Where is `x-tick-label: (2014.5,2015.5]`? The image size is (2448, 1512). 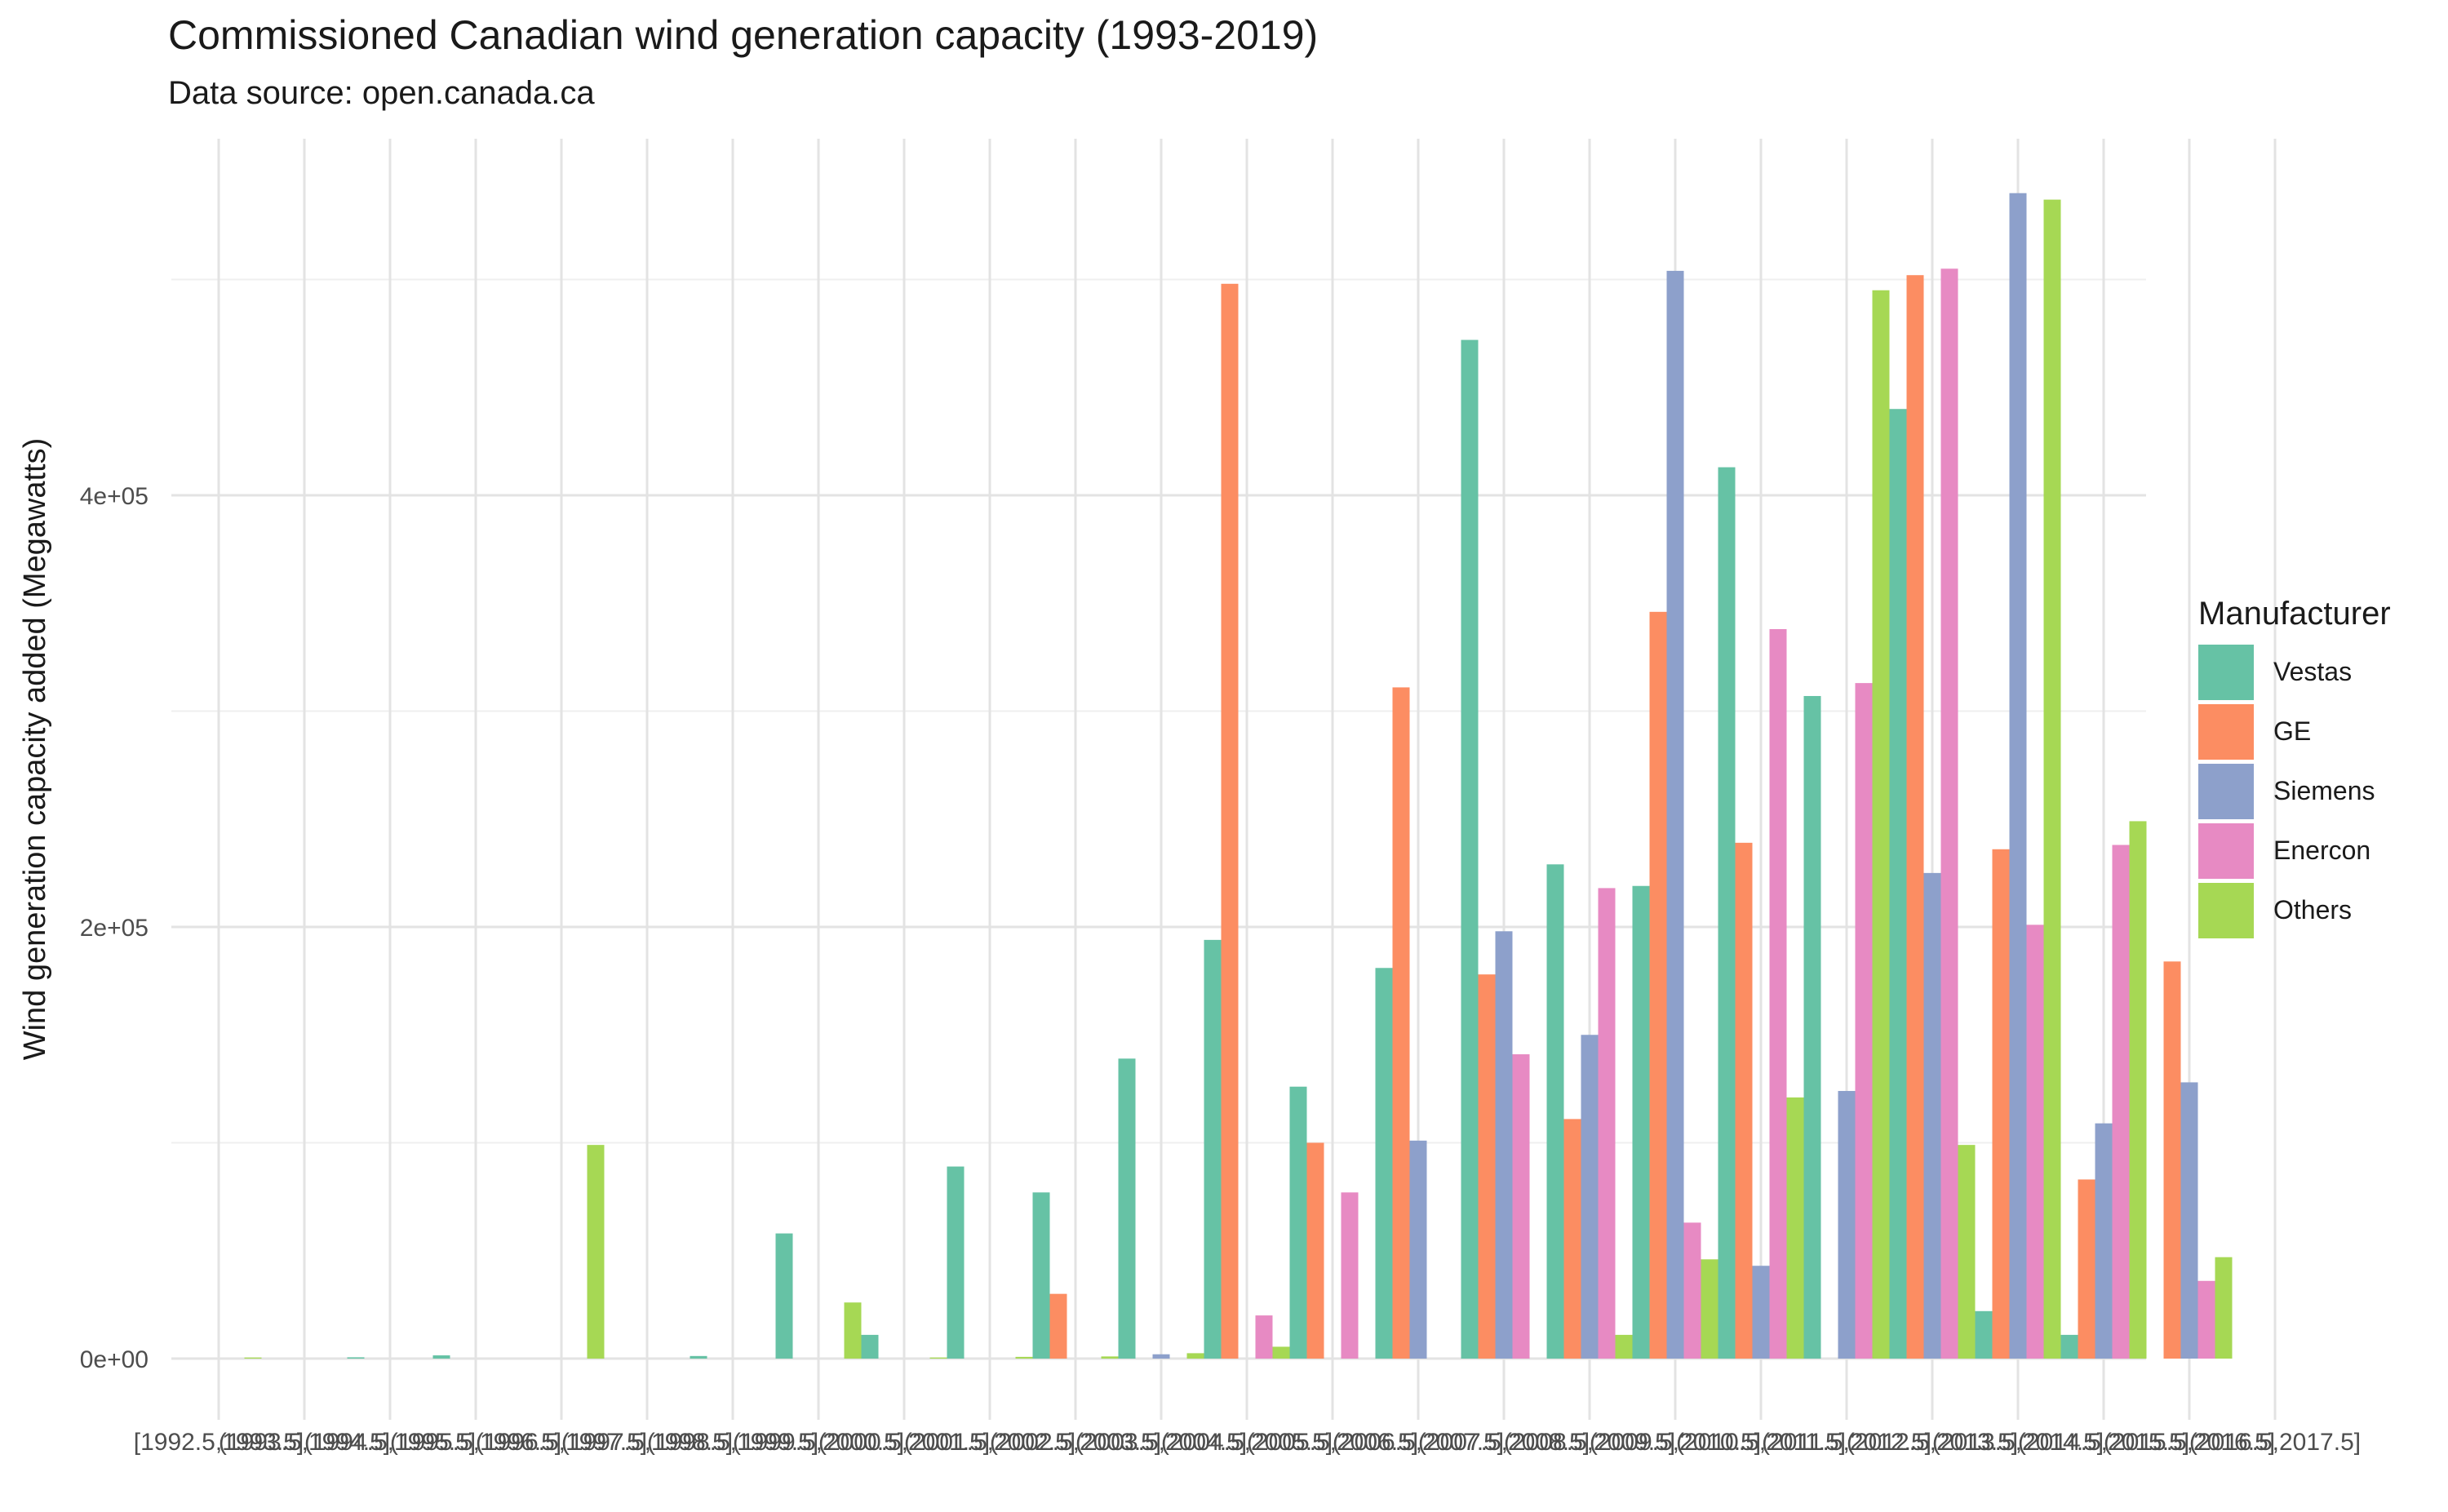
x-tick-label: (2014.5,2015.5] is located at coordinates (2103, 1442).